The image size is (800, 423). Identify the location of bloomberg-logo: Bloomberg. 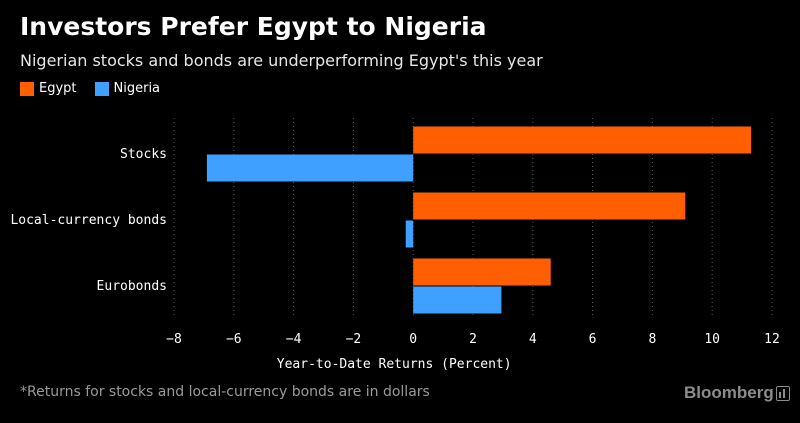
(737, 393).